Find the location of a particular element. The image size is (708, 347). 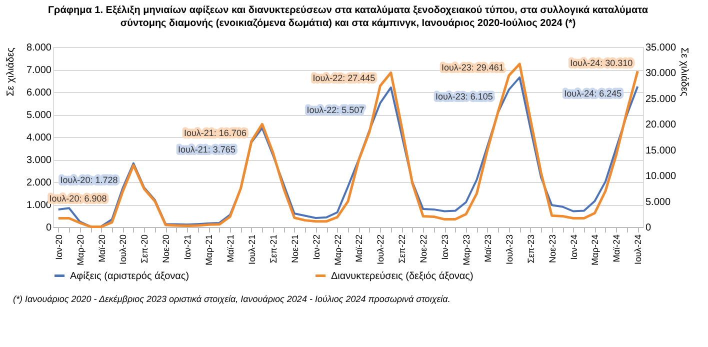

y-tick-label: 2.000 is located at coordinates (39, 183).